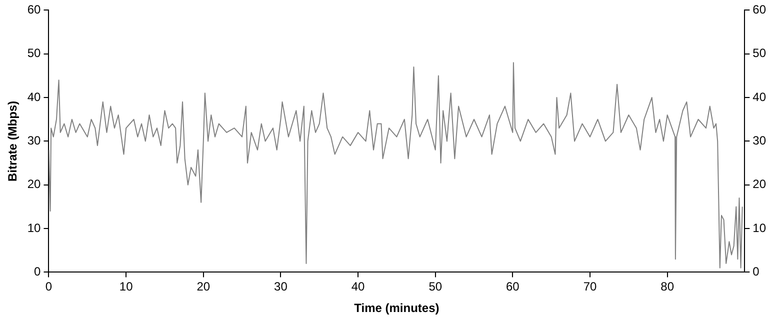 The height and width of the screenshot is (322, 773). What do you see at coordinates (759, 141) in the screenshot?
I see `y2-tick-label: 30` at bounding box center [759, 141].